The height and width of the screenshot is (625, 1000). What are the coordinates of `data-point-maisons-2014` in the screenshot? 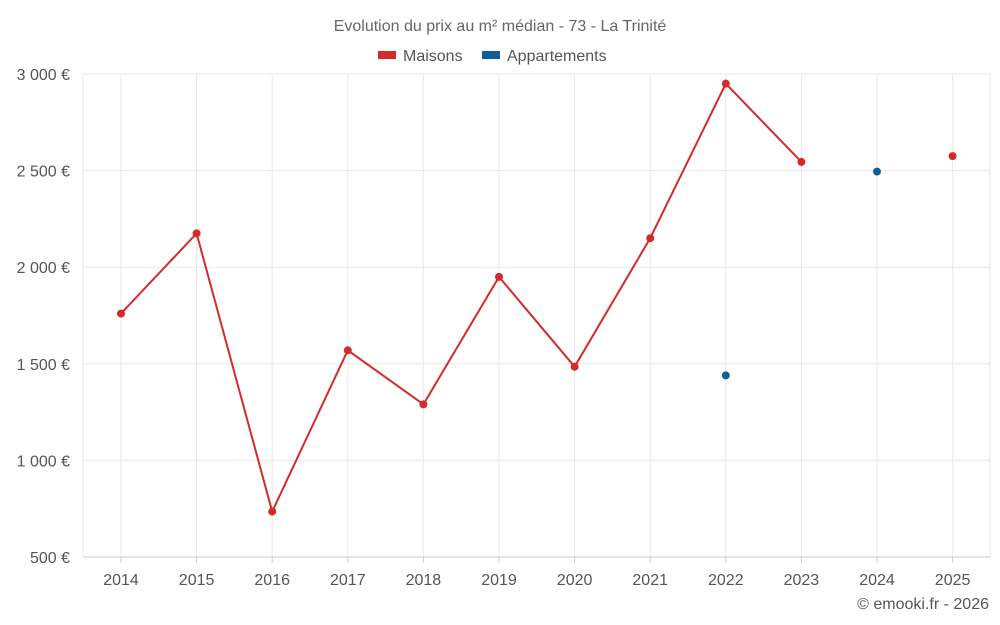 It's located at (121, 313).